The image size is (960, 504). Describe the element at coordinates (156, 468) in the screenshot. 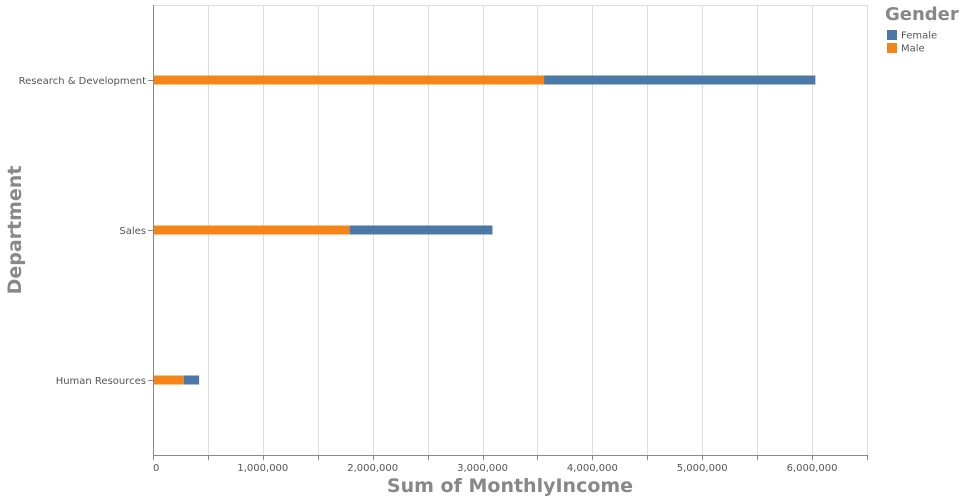

I see `x-tick-label: 0` at that location.